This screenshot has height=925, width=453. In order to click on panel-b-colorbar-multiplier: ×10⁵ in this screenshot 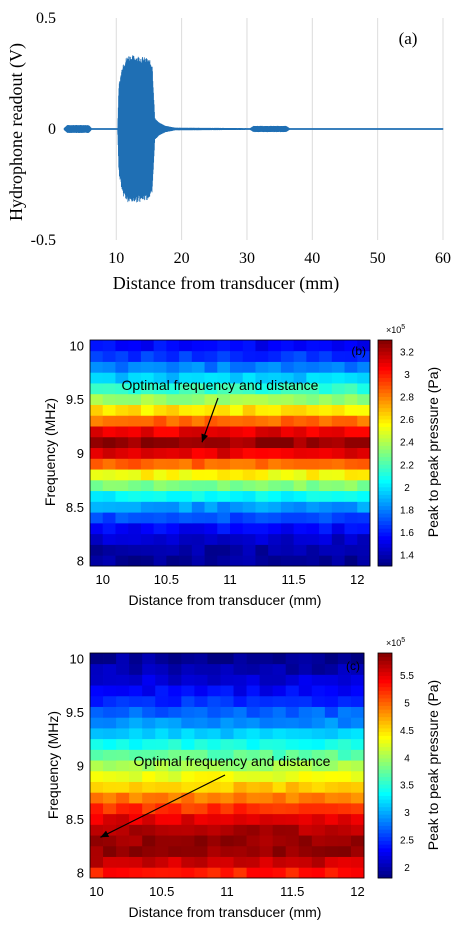, I will do `click(395, 329)`.